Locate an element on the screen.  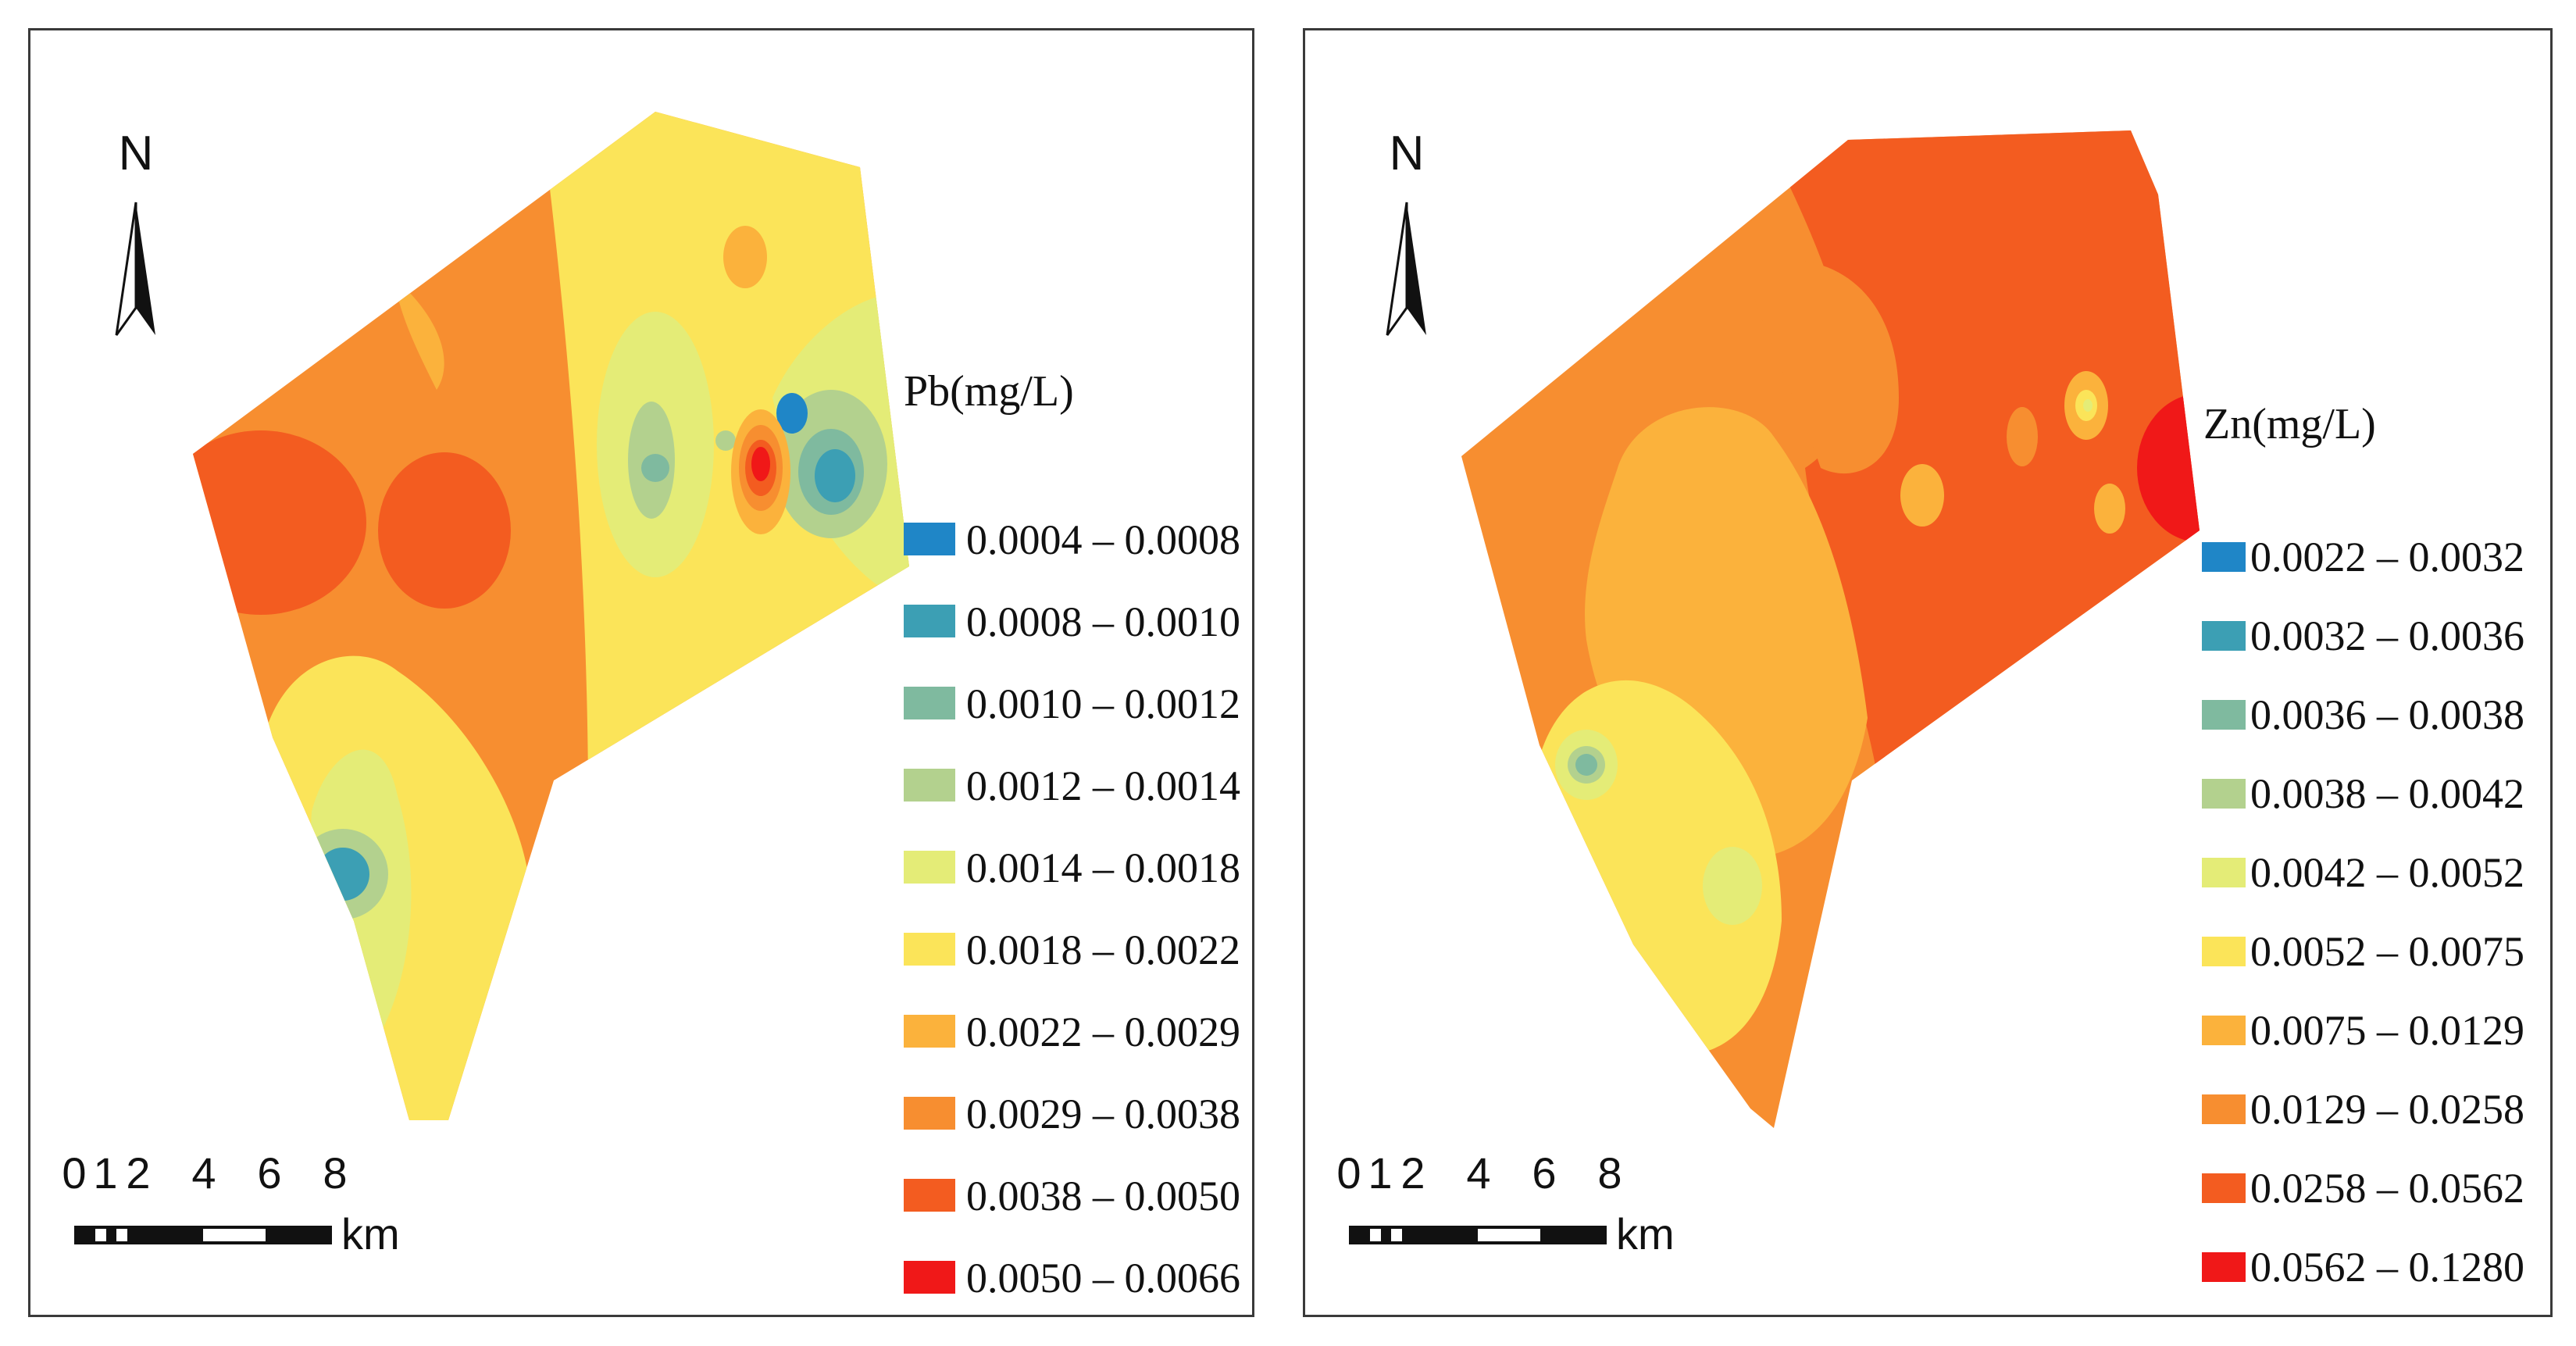
zn-scale-tick-2: 2 is located at coordinates (1412, 1173).